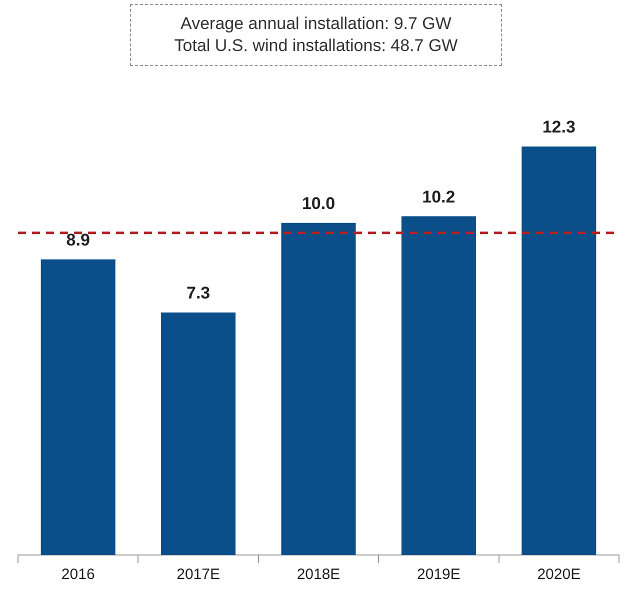 The height and width of the screenshot is (591, 631). What do you see at coordinates (316, 24) in the screenshot?
I see `text: Average annual installation: 9.7 GW` at bounding box center [316, 24].